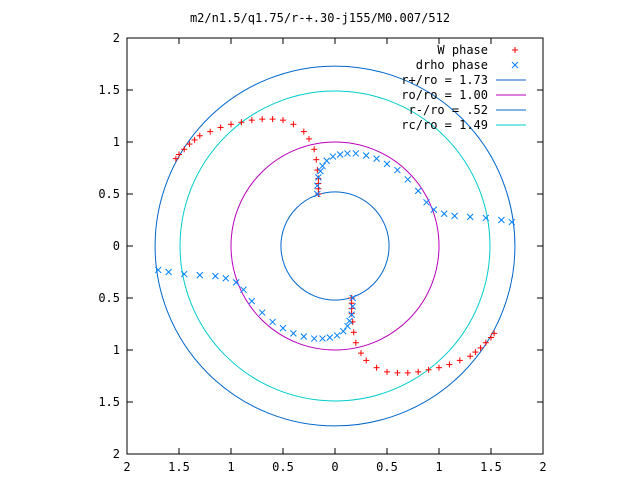 This screenshot has width=640, height=480. What do you see at coordinates (109, 298) in the screenshot?
I see `y-tick-label-5: 0.5` at bounding box center [109, 298].